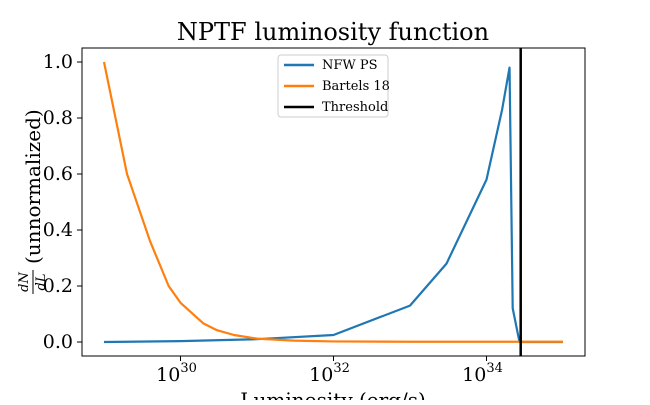 The width and height of the screenshot is (650, 405). I want to click on y-tick-label: 0.4, so click(58, 230).